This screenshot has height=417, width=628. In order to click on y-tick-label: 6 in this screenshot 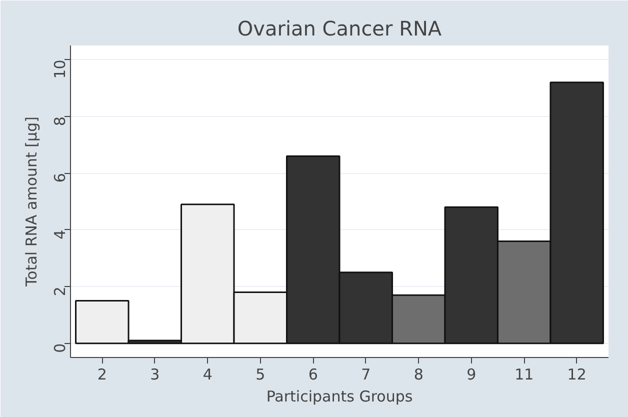, I will do `click(60, 178)`.